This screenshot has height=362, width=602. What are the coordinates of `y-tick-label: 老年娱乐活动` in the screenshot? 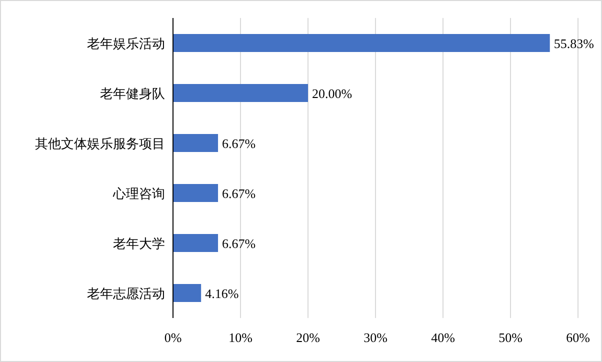 It's located at (126, 44).